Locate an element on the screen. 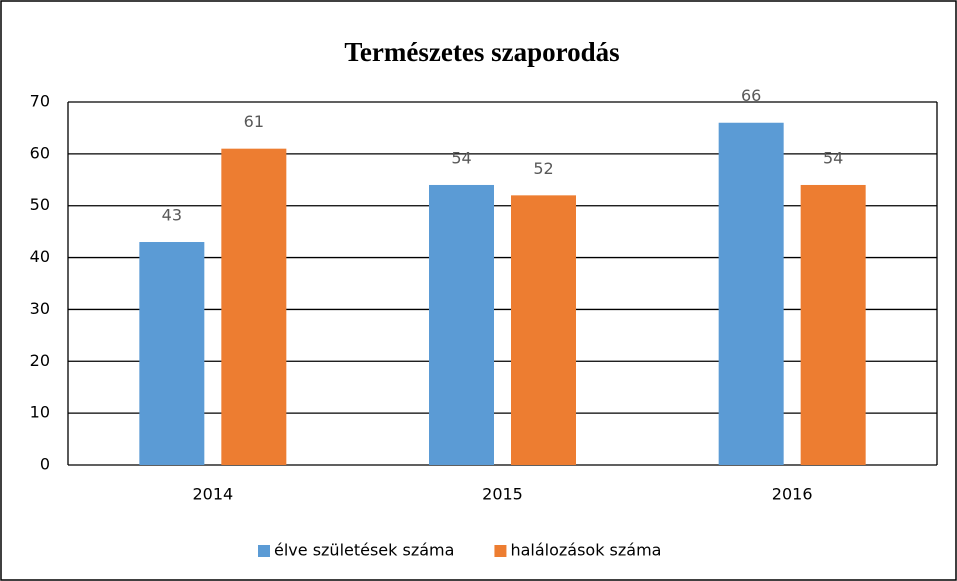 The height and width of the screenshot is (581, 957). y-tick-label: 30 is located at coordinates (40, 308).